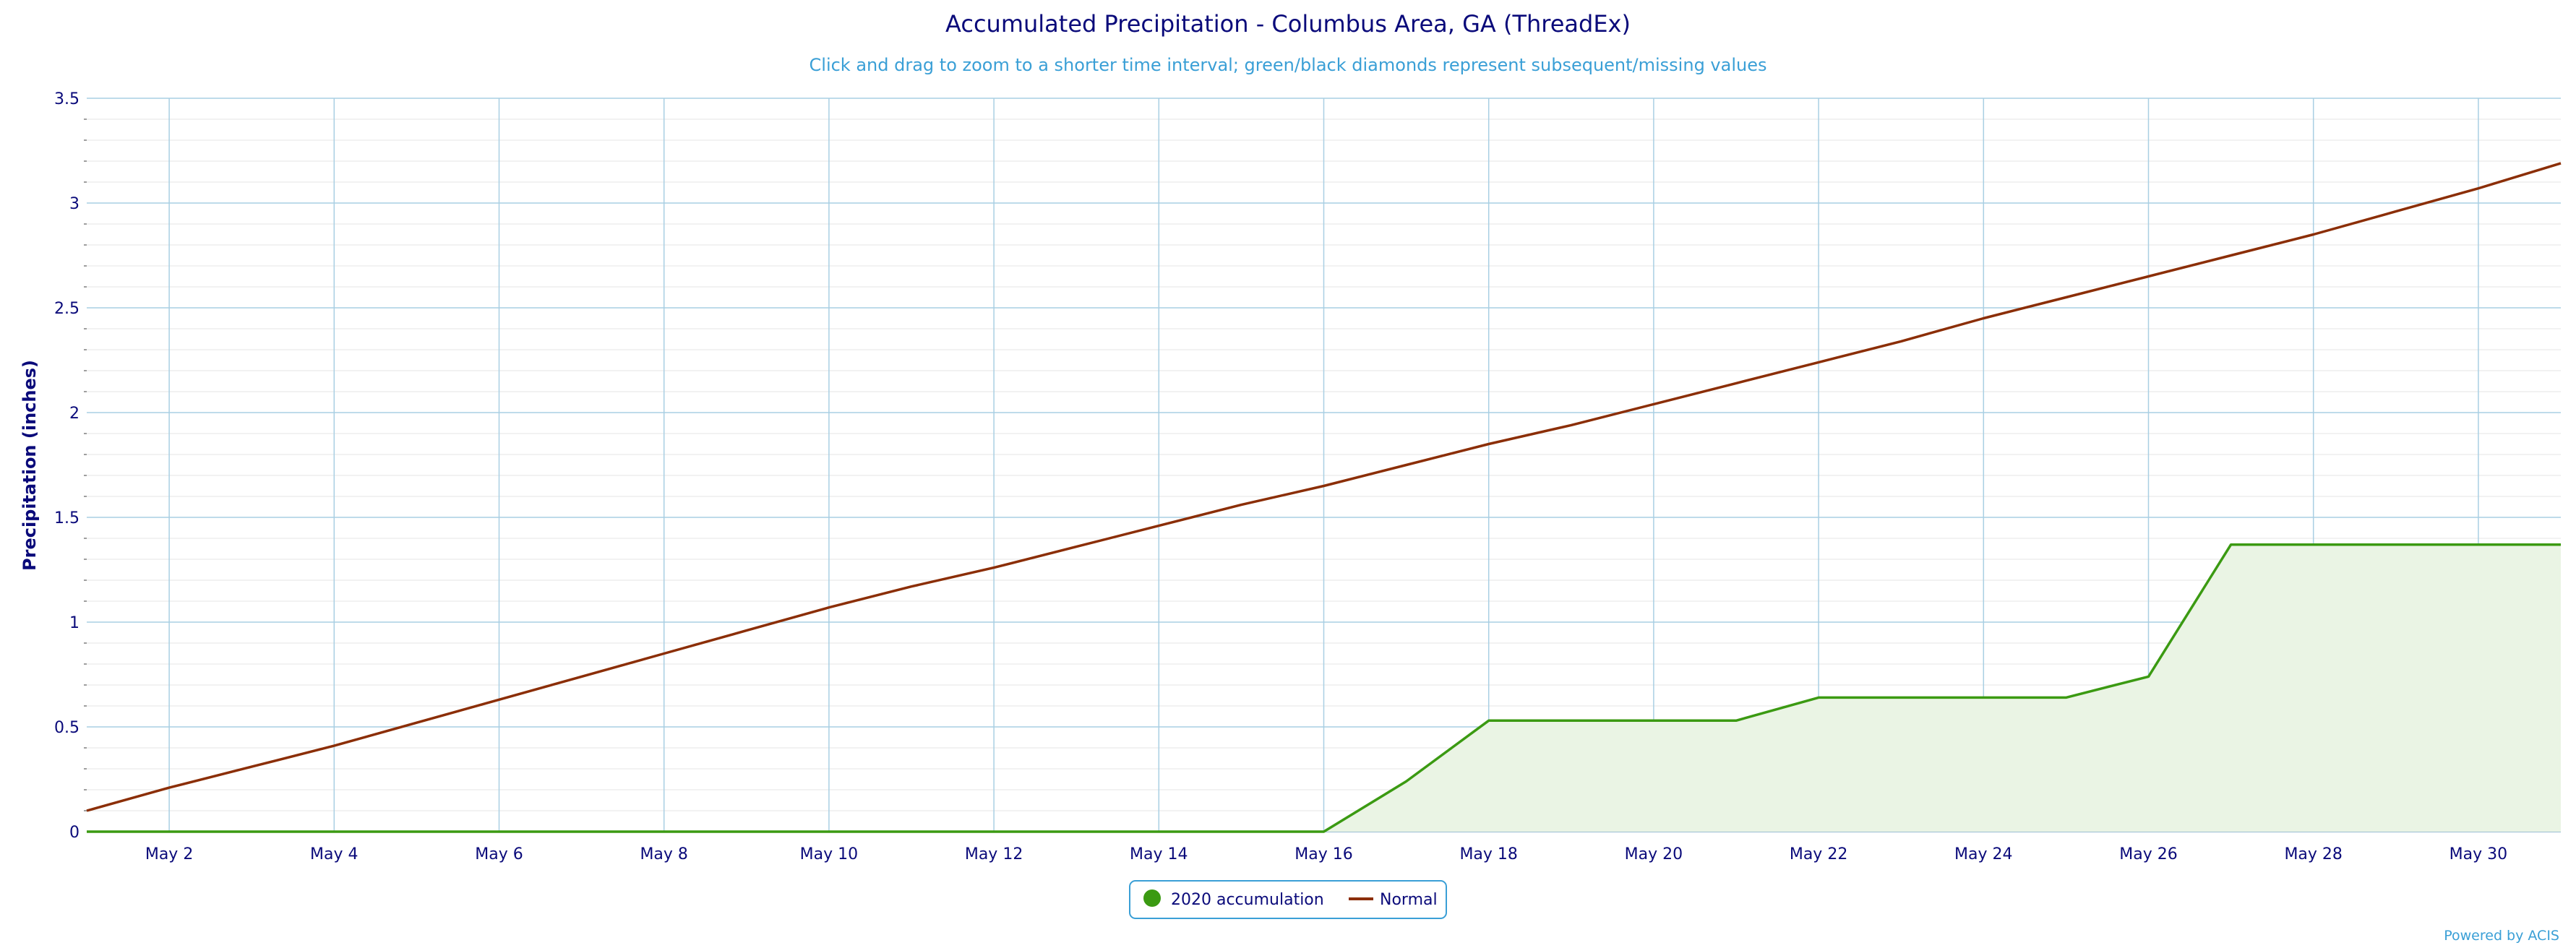 Image resolution: width=2576 pixels, height=948 pixels. I want to click on x-tick-label: May 6, so click(499, 854).